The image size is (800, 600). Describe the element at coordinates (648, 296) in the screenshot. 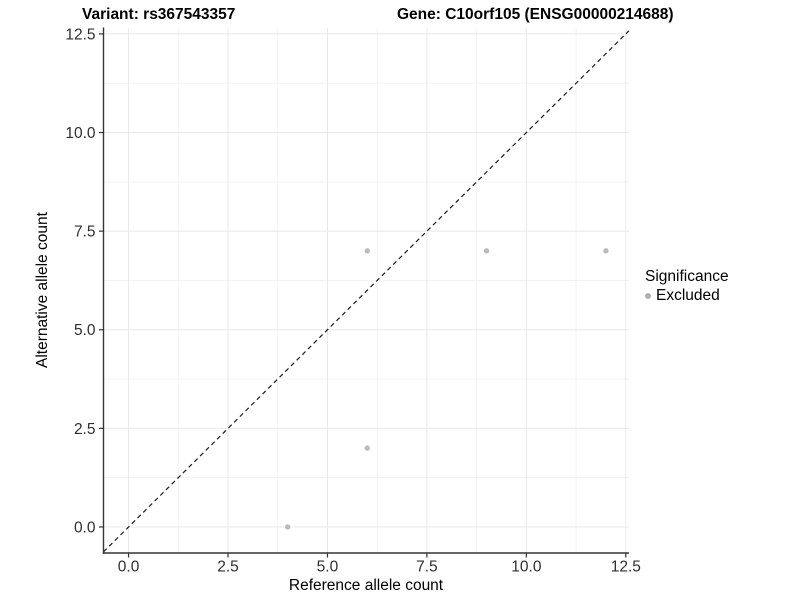

I see `legend-point-icon` at that location.